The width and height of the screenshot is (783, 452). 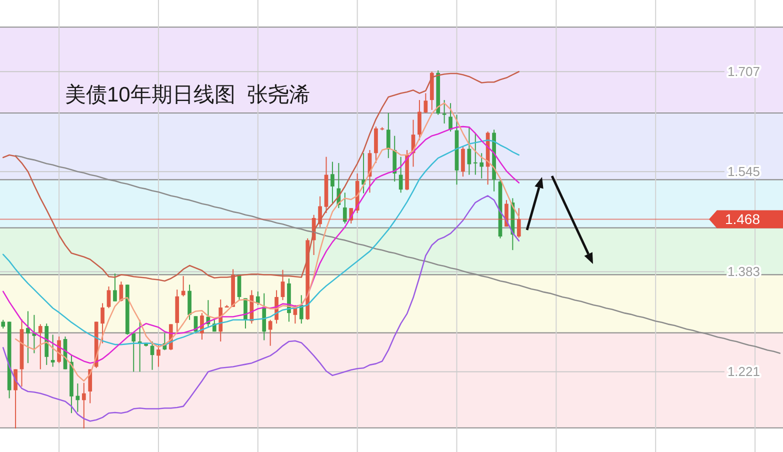 What do you see at coordinates (187, 95) in the screenshot?
I see `text: 美债10年期日线图 张尧浠` at bounding box center [187, 95].